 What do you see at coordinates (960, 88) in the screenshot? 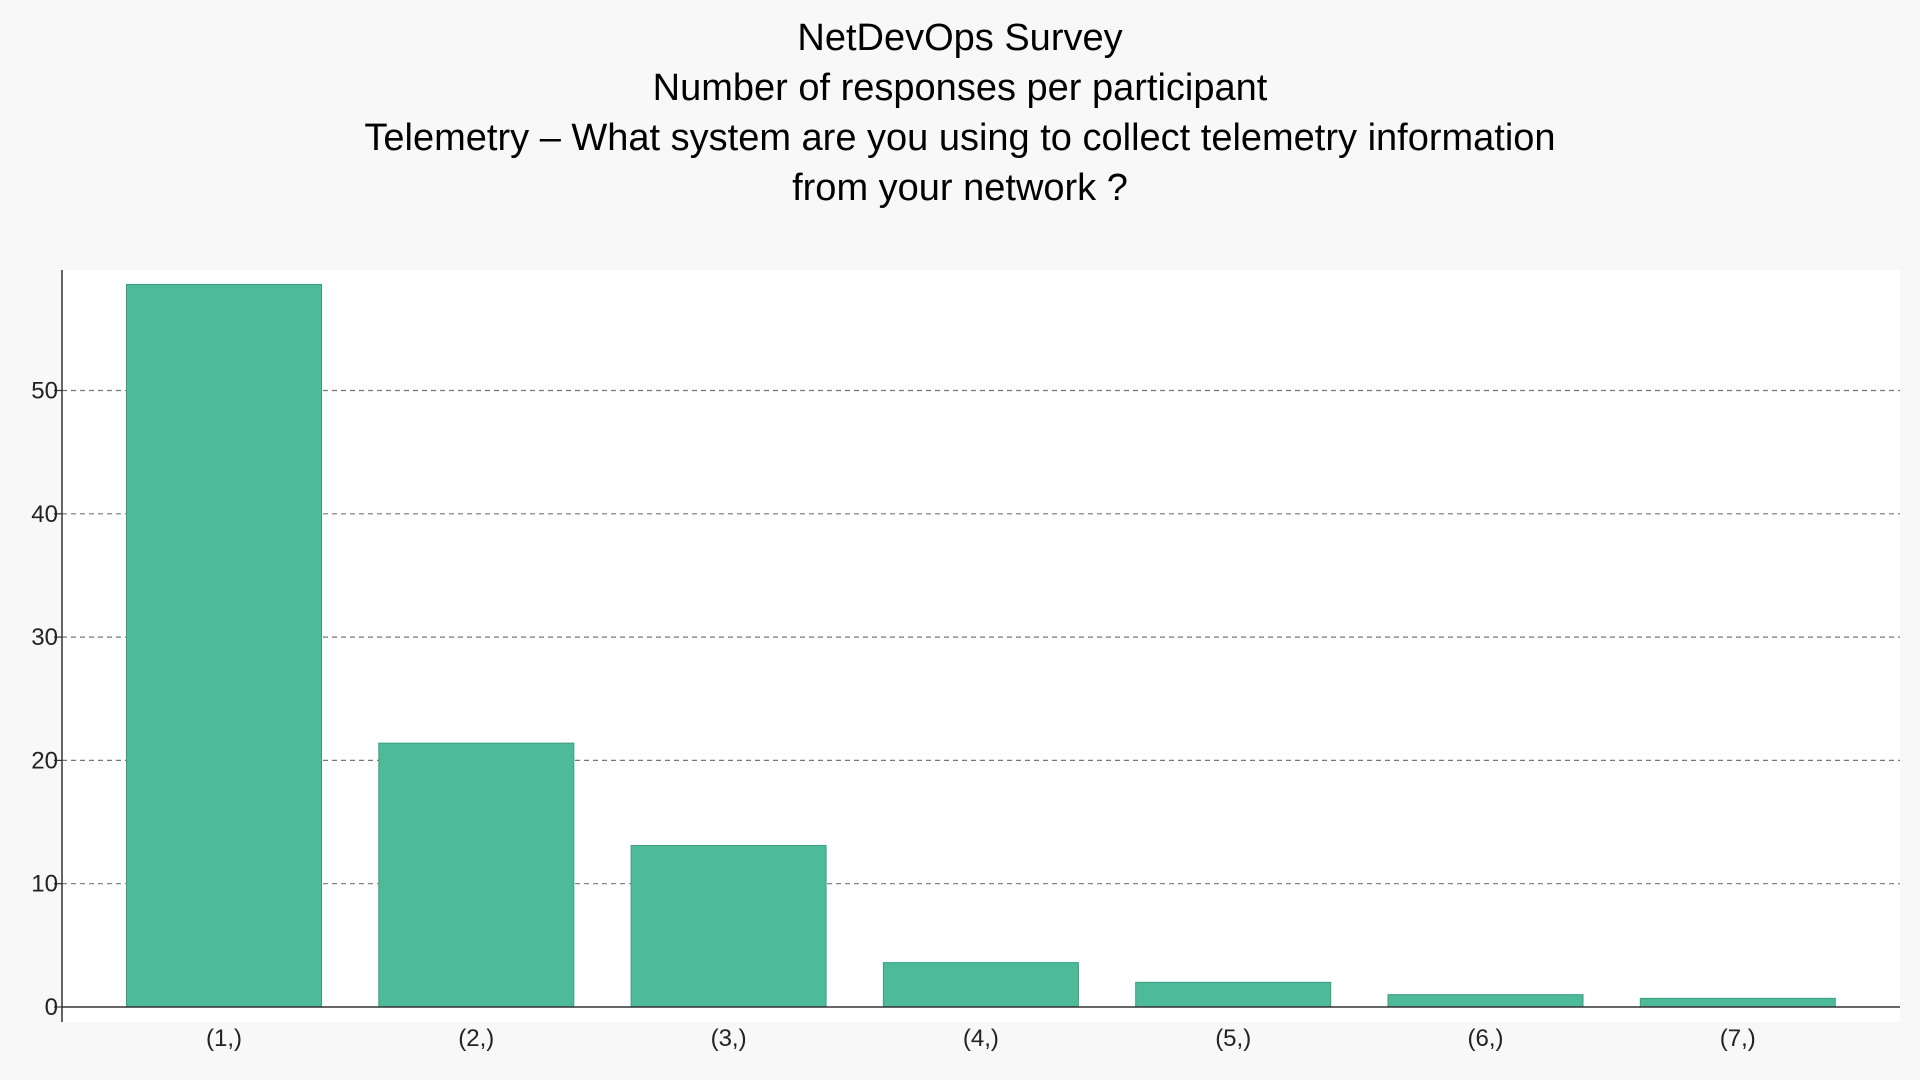
I see `title-line-2: Number of responses per participant` at bounding box center [960, 88].